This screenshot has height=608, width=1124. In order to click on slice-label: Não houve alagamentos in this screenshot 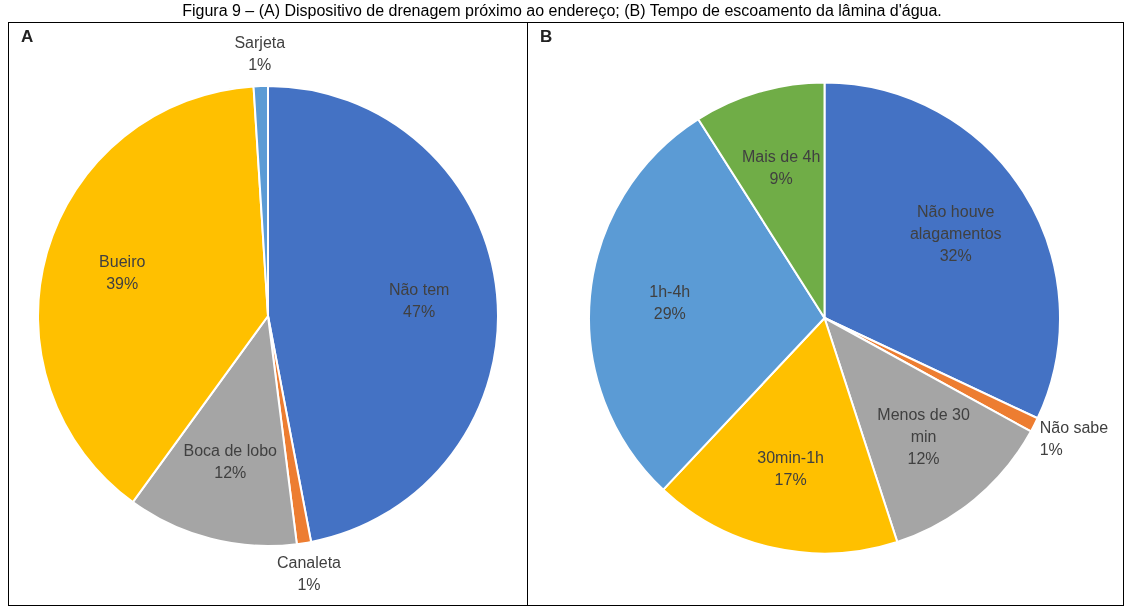, I will do `click(955, 223)`.